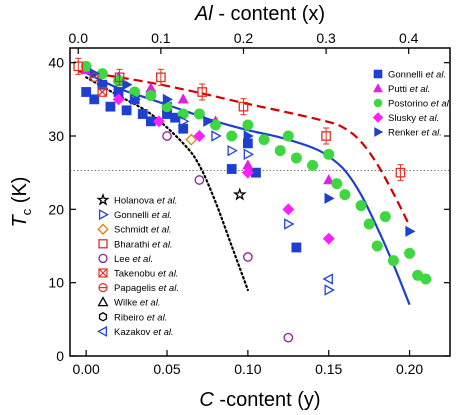  I want to click on legend-left-label: Wilke et al., so click(137, 303).